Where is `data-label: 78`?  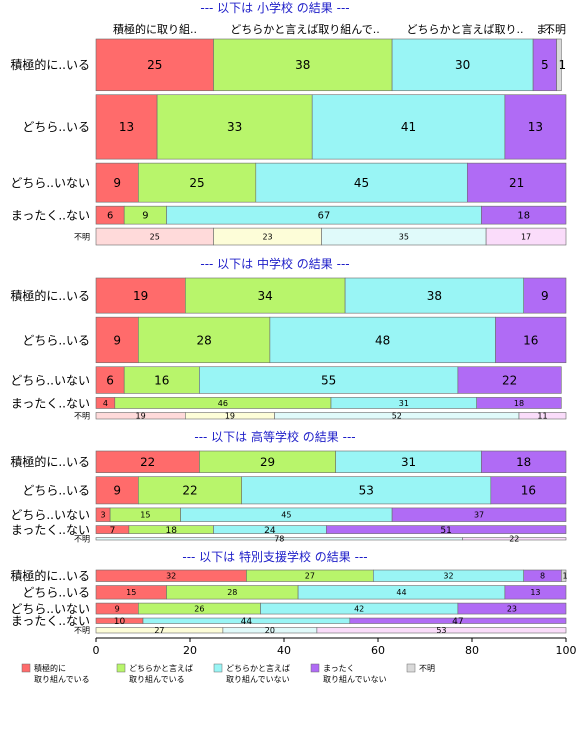
data-label: 78 is located at coordinates (279, 539).